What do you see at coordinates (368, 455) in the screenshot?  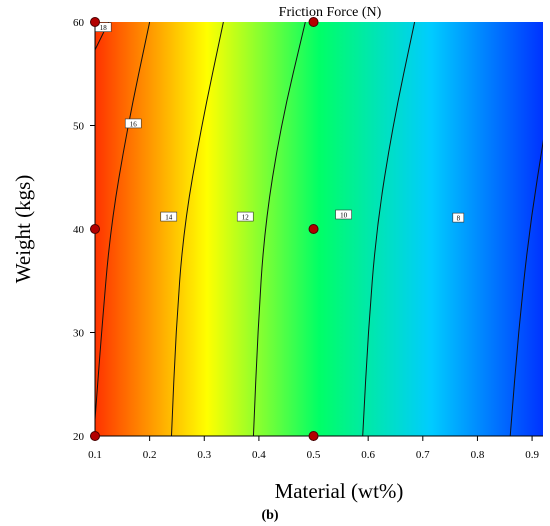 I see `x-tick-label: 0.6` at bounding box center [368, 455].